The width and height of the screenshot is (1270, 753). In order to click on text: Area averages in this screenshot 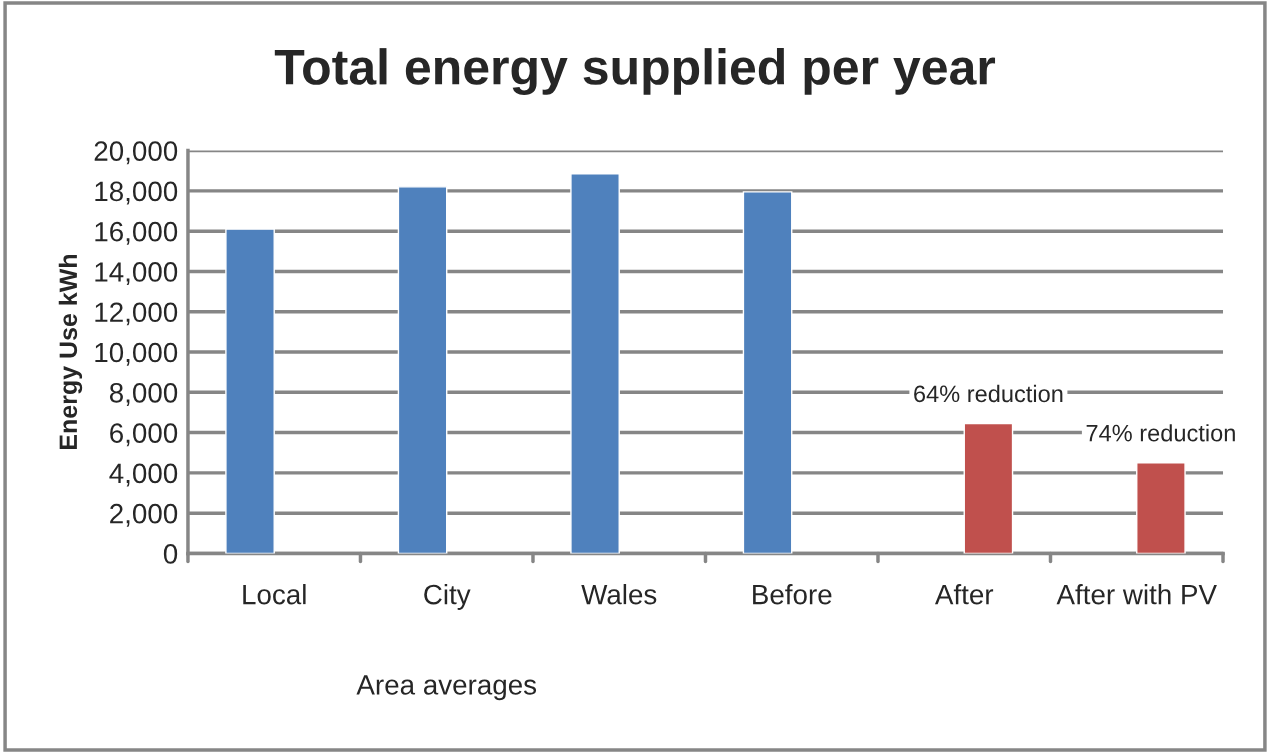, I will do `click(446, 688)`.